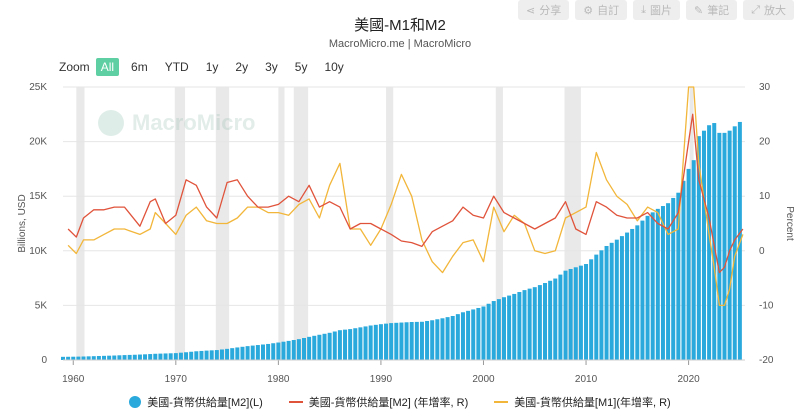  Describe the element at coordinates (334, 67) in the screenshot. I see `zoom-10y-button: 10y` at that location.